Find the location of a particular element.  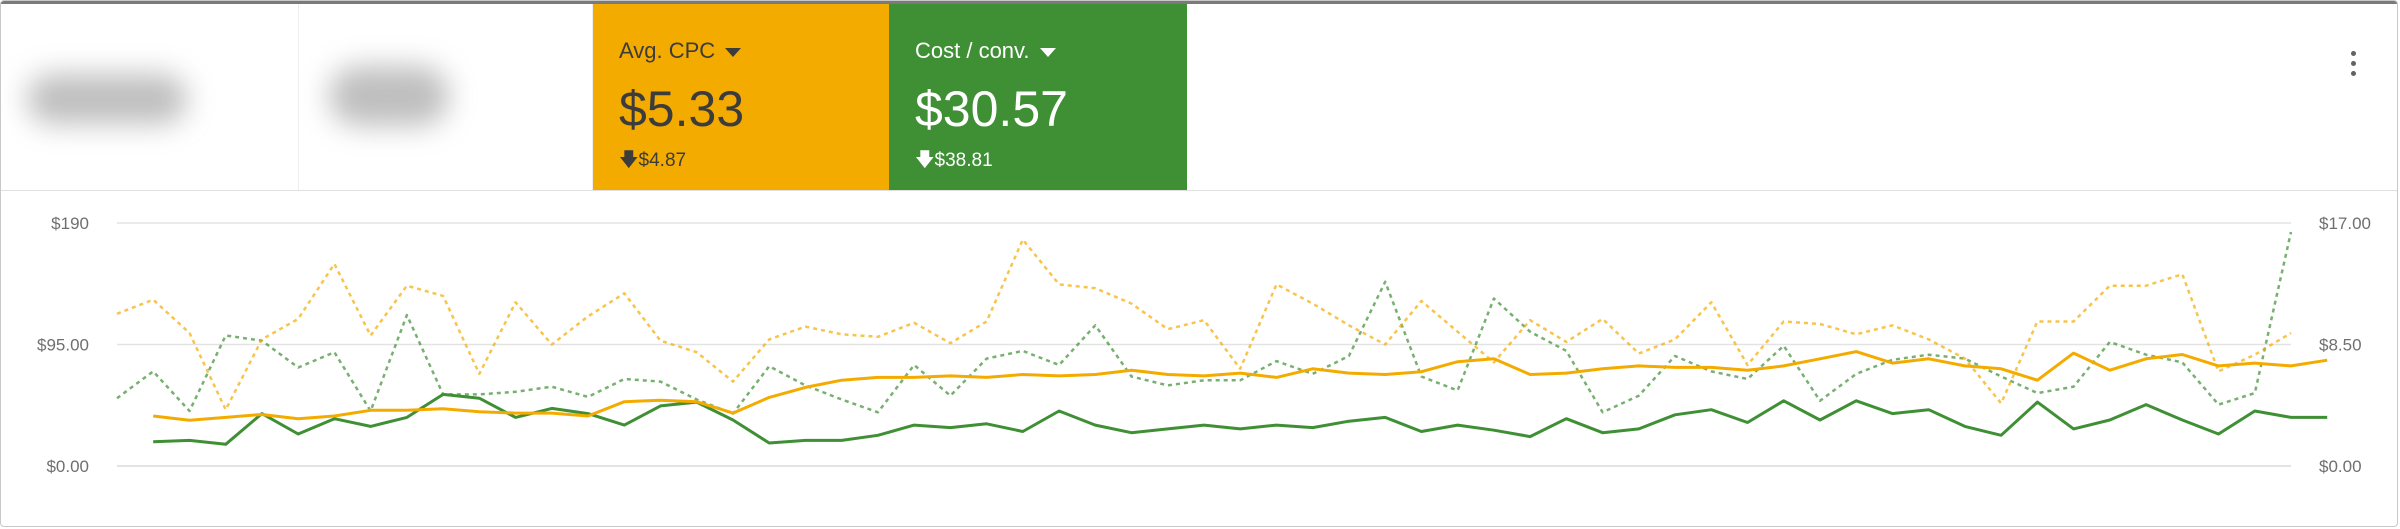

y-right-tick-label: $0.00 is located at coordinates (2340, 466).